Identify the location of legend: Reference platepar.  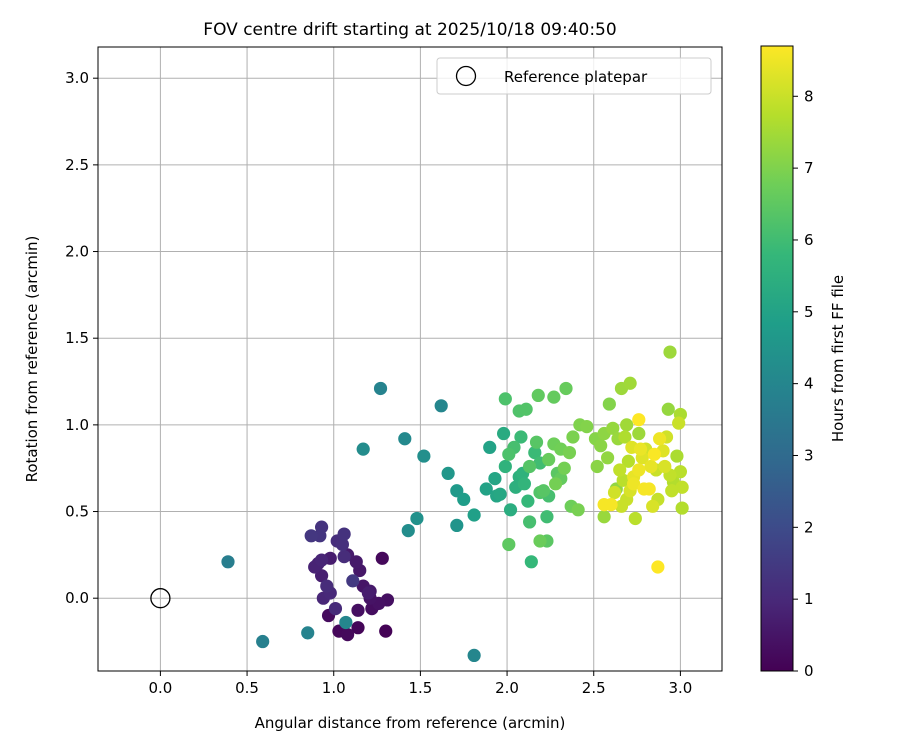
(574, 76).